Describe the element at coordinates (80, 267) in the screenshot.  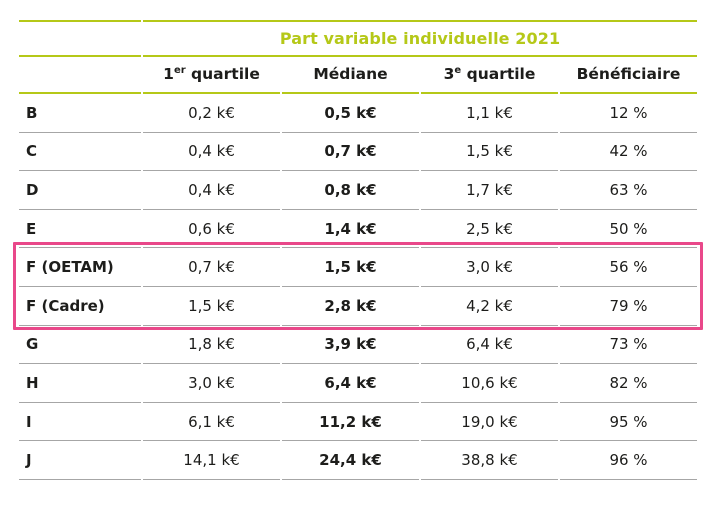
I see `row-label: F (OETAM)` at that location.